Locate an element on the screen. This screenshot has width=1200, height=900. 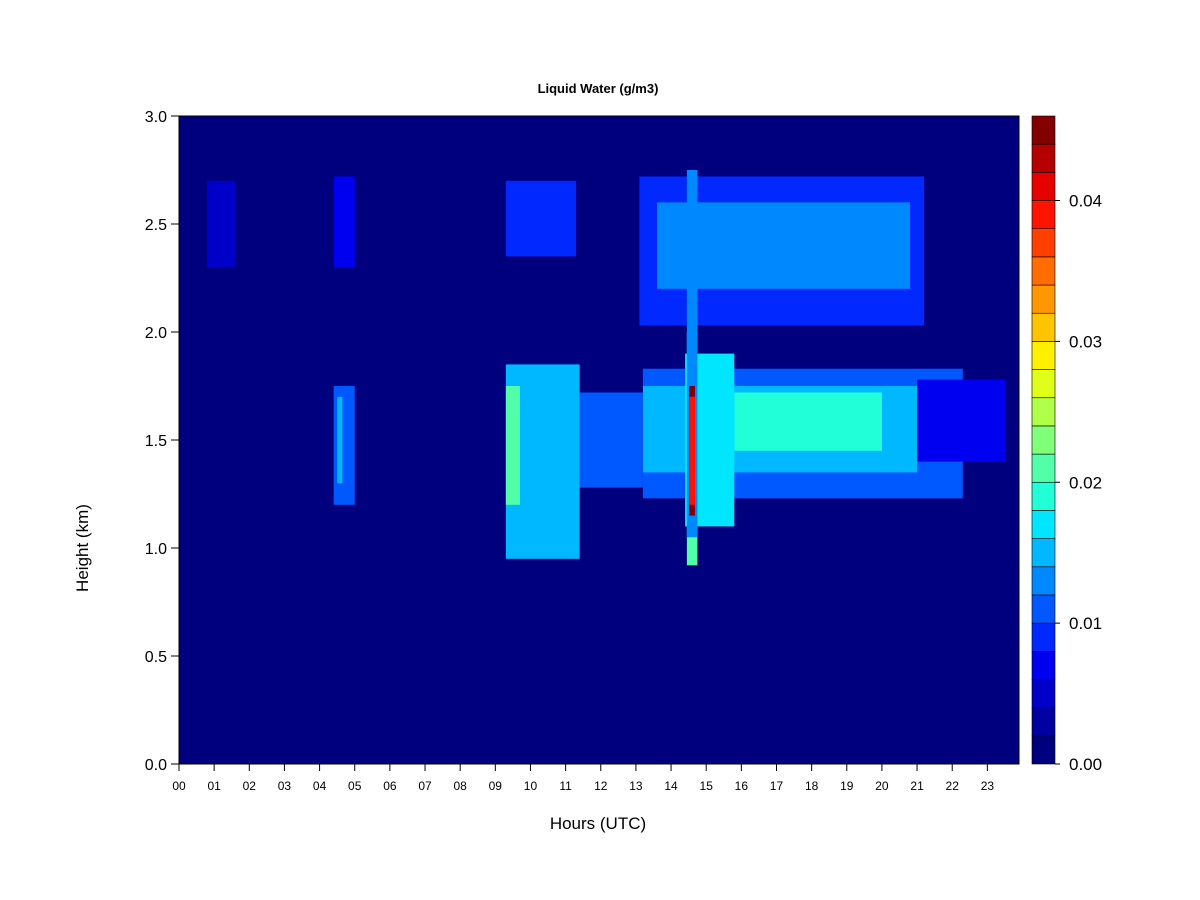
x-tick-label: 19 is located at coordinates (847, 786).